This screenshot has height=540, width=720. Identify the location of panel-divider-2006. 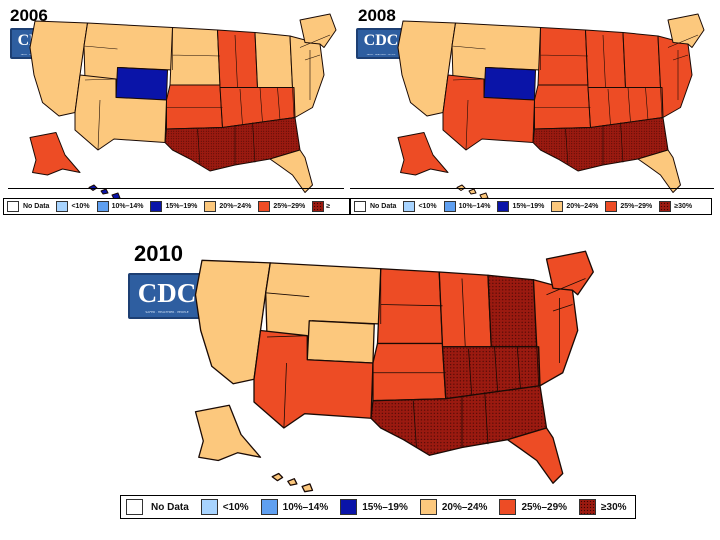
(176, 188).